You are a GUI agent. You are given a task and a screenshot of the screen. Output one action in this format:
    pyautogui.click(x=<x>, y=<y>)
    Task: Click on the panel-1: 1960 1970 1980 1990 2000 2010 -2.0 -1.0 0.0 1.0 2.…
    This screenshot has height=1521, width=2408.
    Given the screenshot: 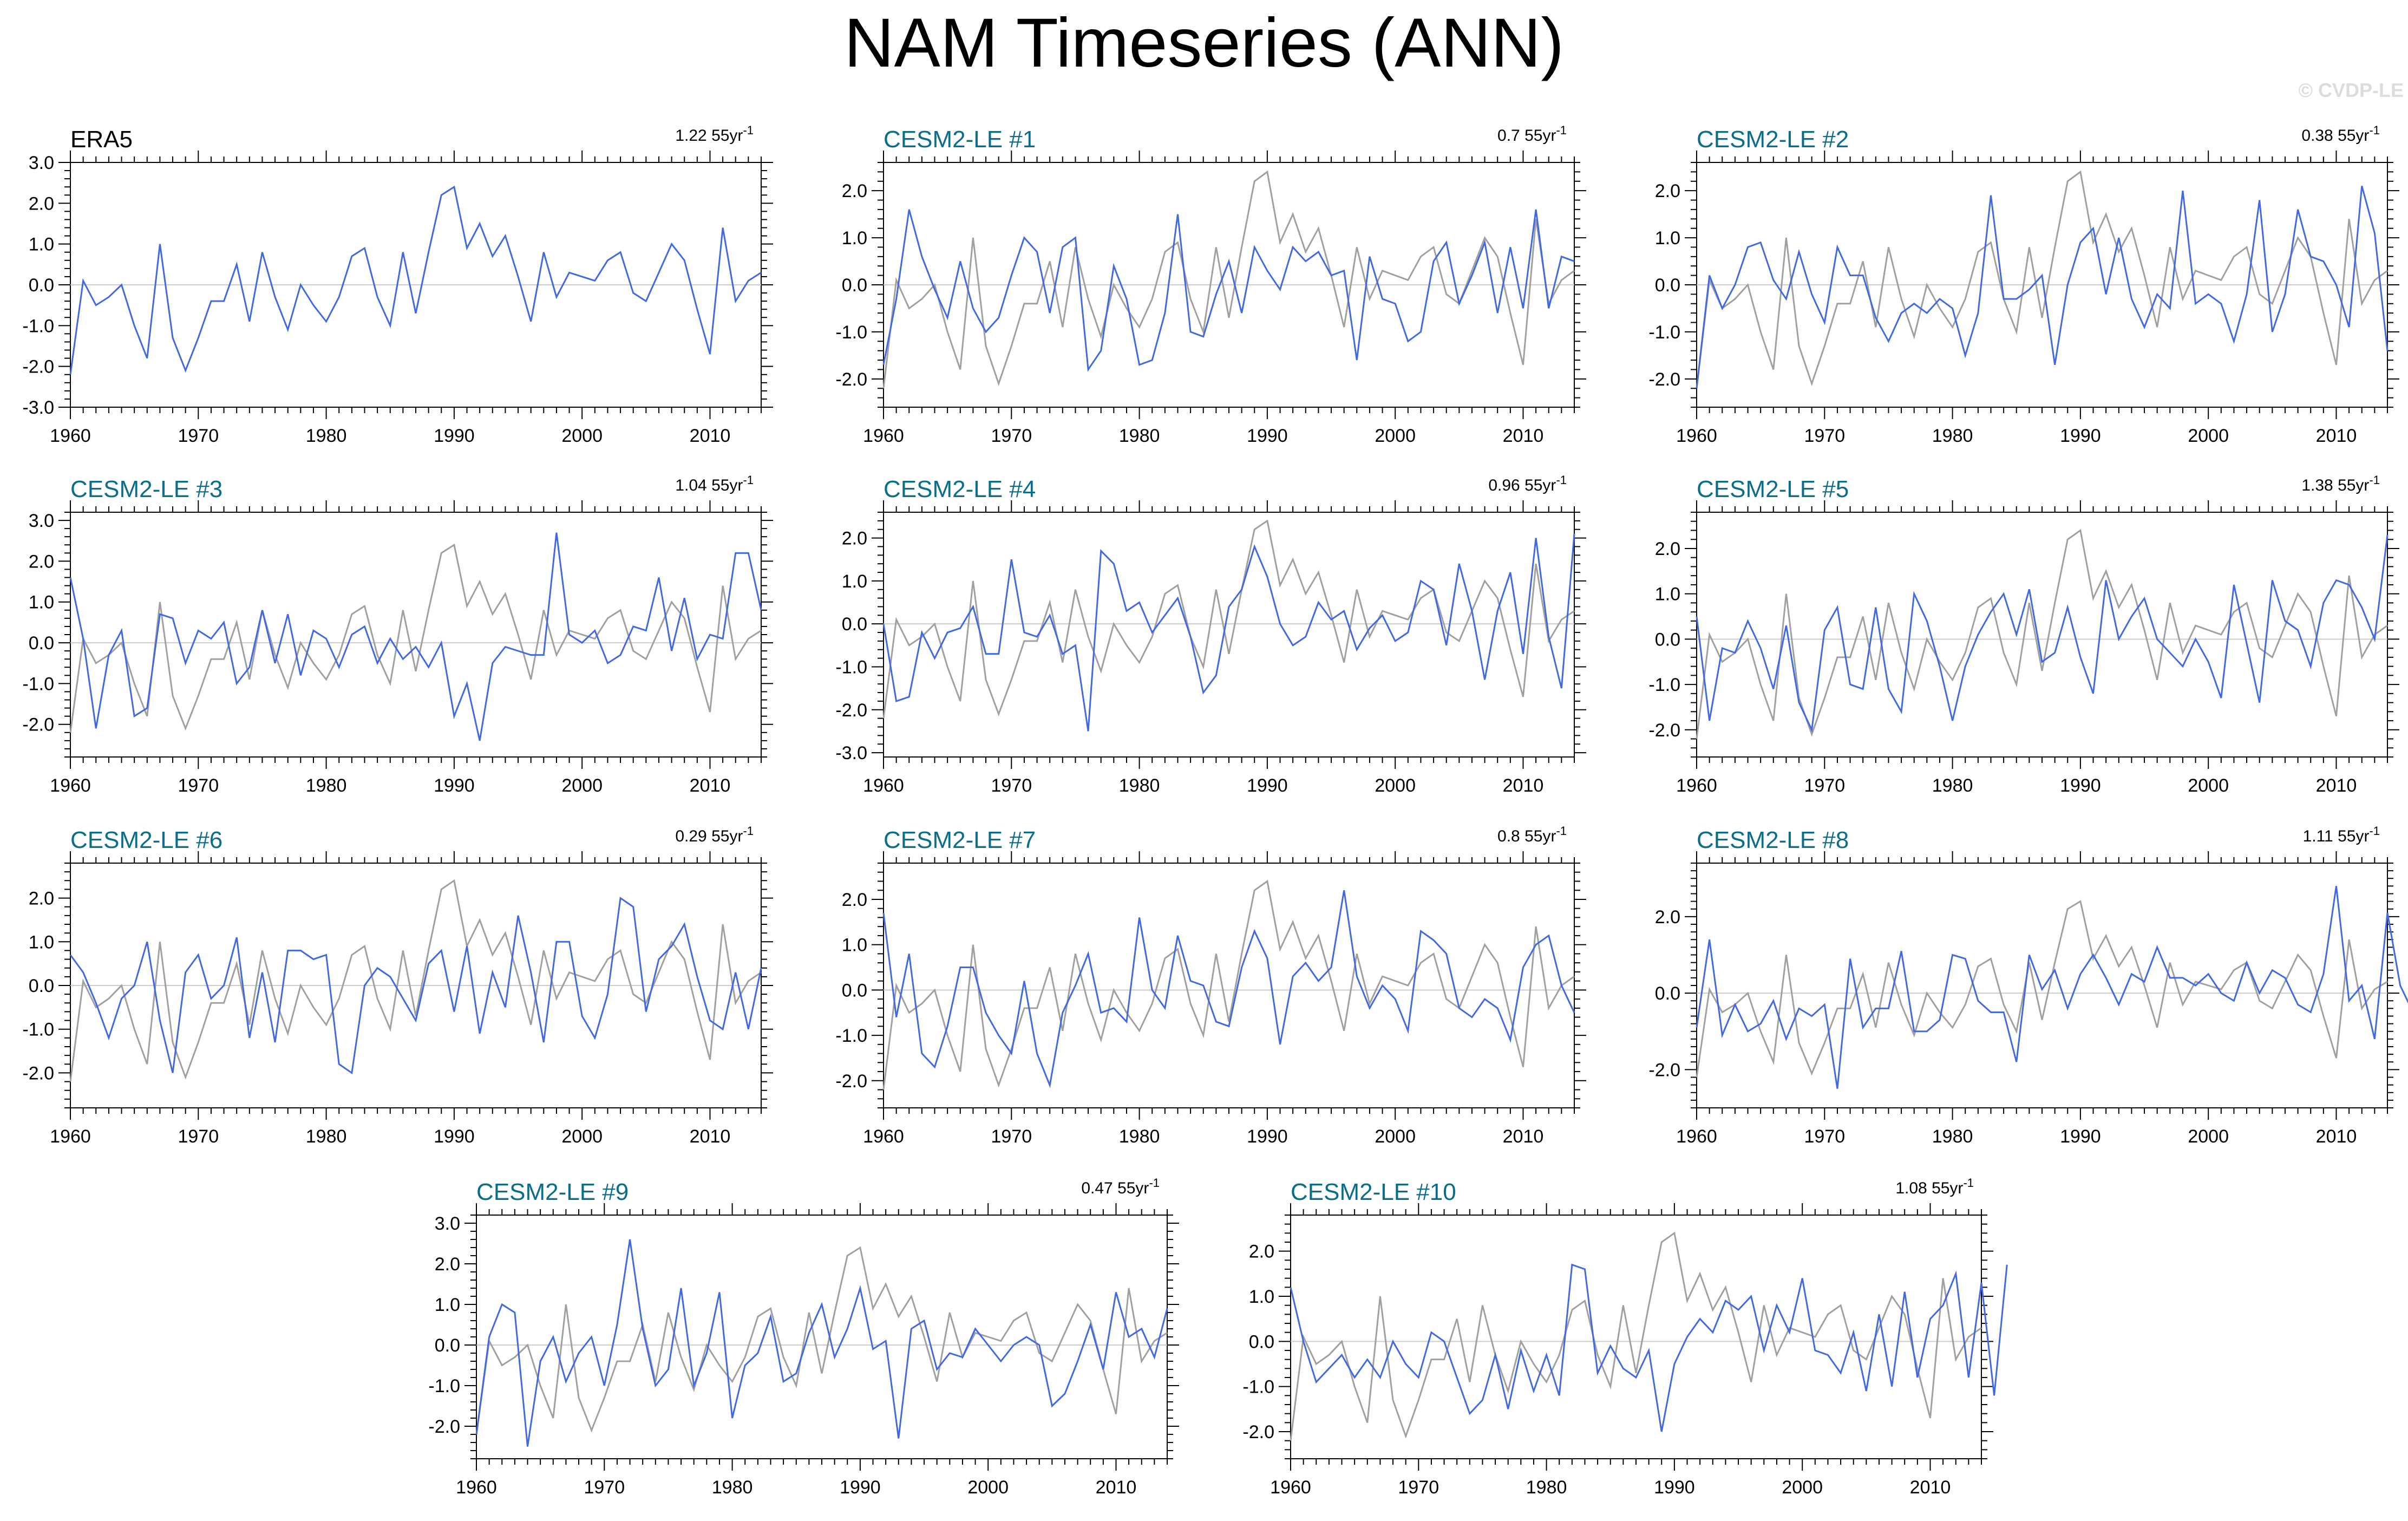 What is the action you would take?
    pyautogui.click(x=1210, y=284)
    